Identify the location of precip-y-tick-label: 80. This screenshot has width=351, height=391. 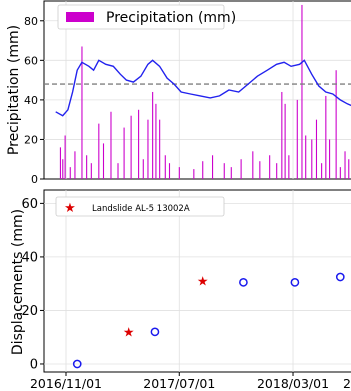
(31, 21).